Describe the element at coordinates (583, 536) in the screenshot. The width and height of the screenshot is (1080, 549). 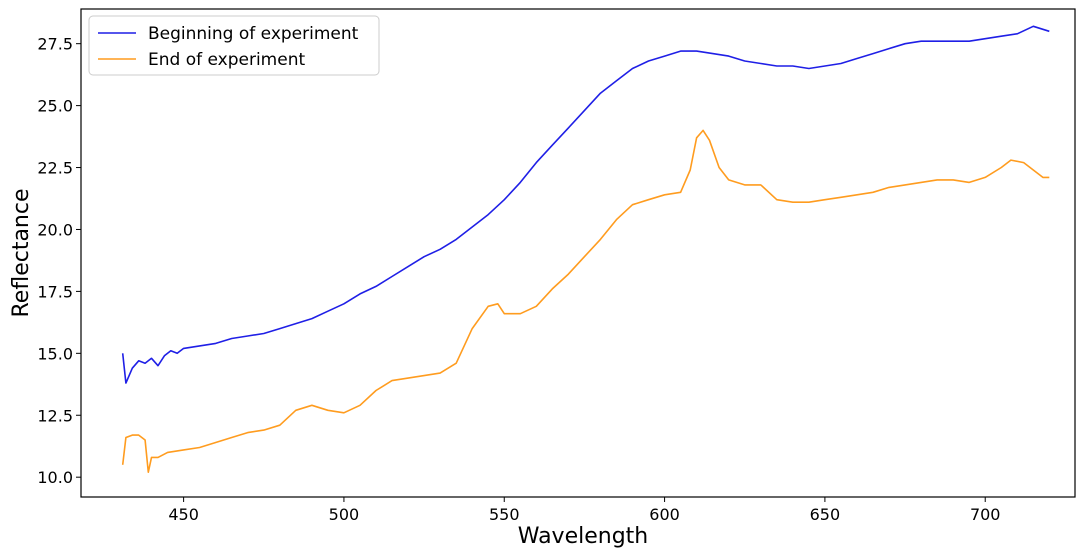
I see `x-axis-label: Wavelength` at that location.